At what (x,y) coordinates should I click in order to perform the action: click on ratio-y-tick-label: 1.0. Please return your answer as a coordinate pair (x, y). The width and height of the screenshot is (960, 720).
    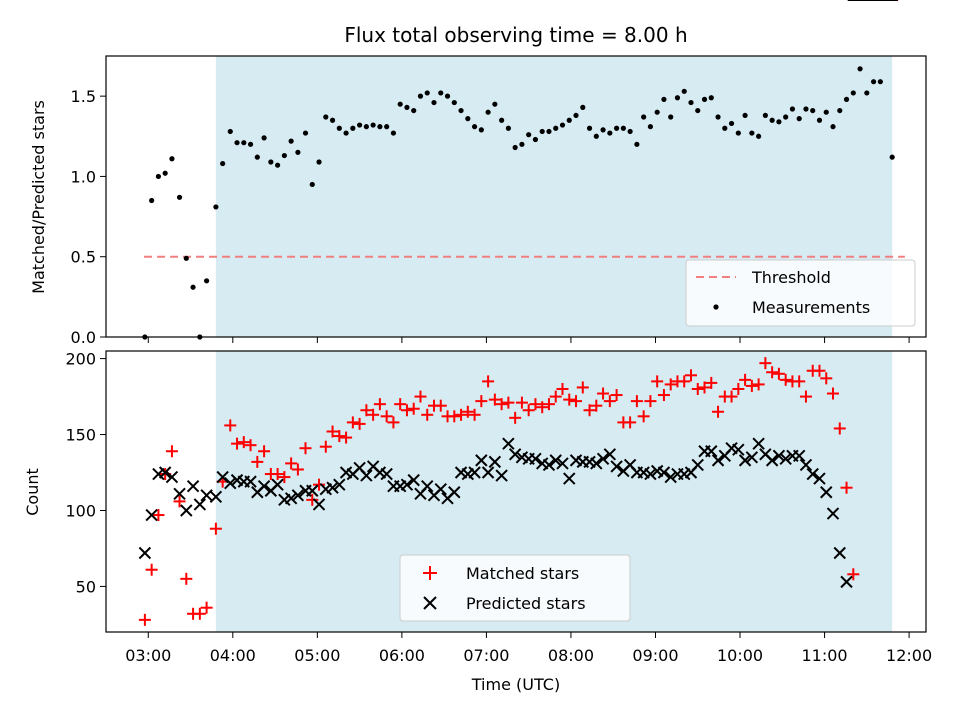
    Looking at the image, I should click on (83, 176).